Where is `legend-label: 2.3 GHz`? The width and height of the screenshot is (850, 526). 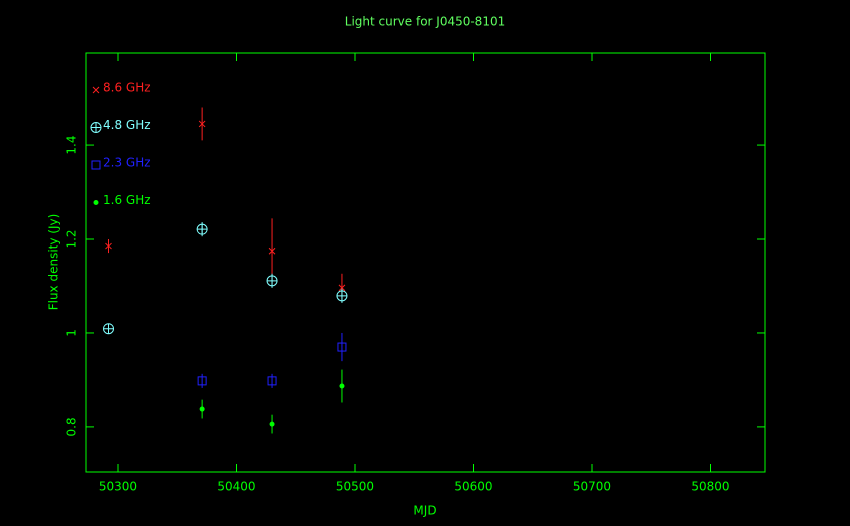
legend-label: 2.3 GHz is located at coordinates (127, 163).